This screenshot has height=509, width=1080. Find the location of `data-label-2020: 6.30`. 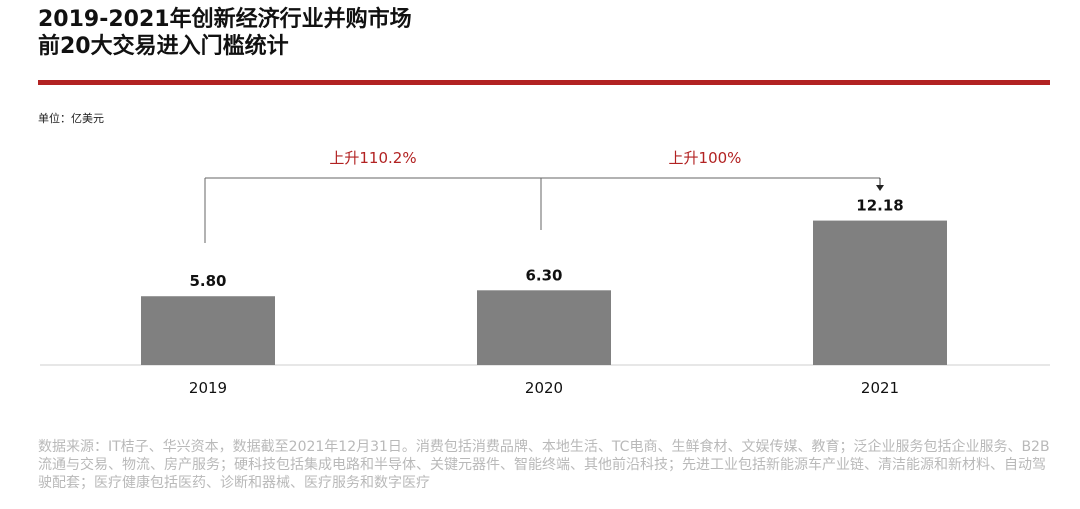

data-label-2020: 6.30 is located at coordinates (543, 275).